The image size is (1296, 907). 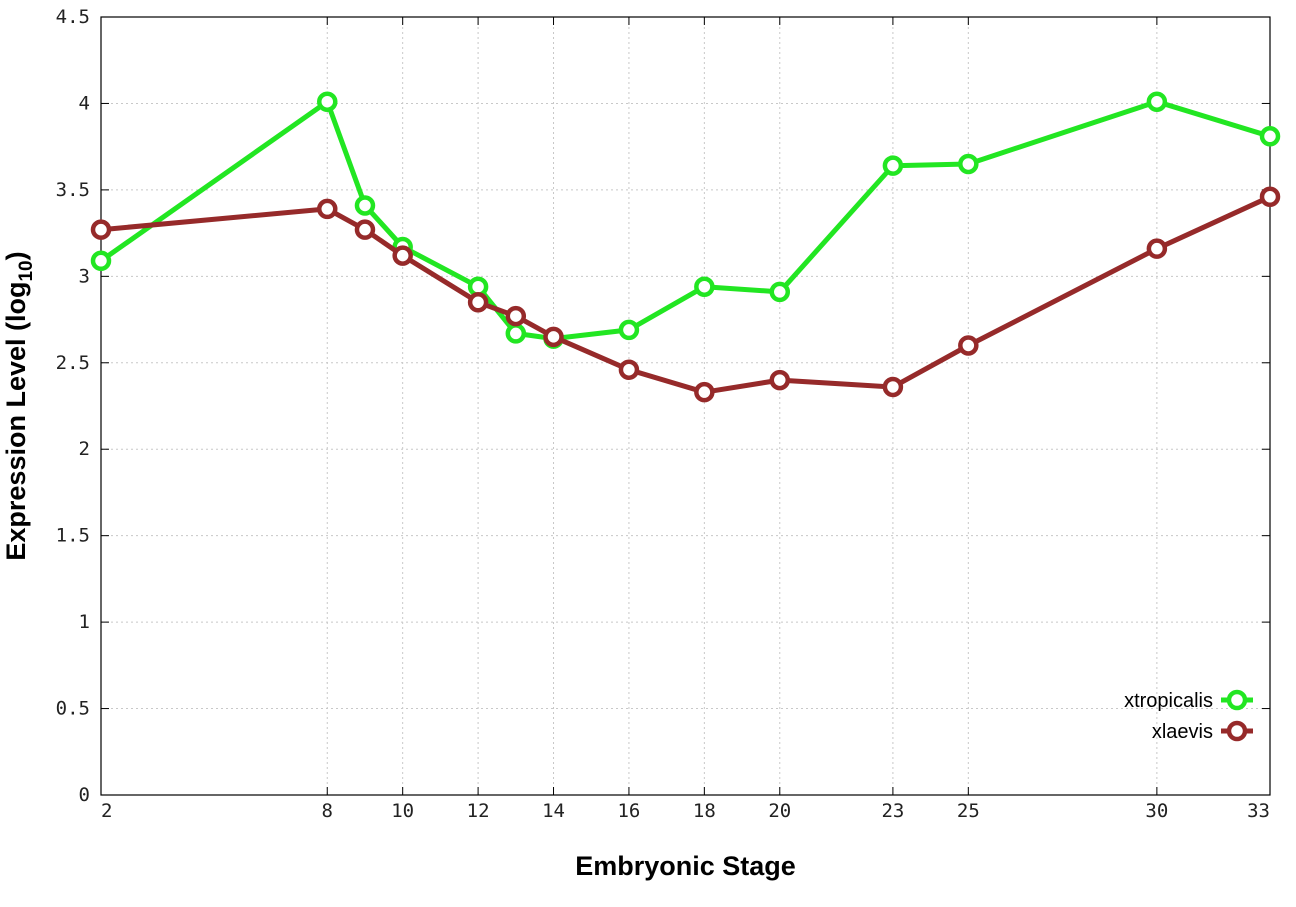 What do you see at coordinates (779, 811) in the screenshot?
I see `x-tick-label: 20` at bounding box center [779, 811].